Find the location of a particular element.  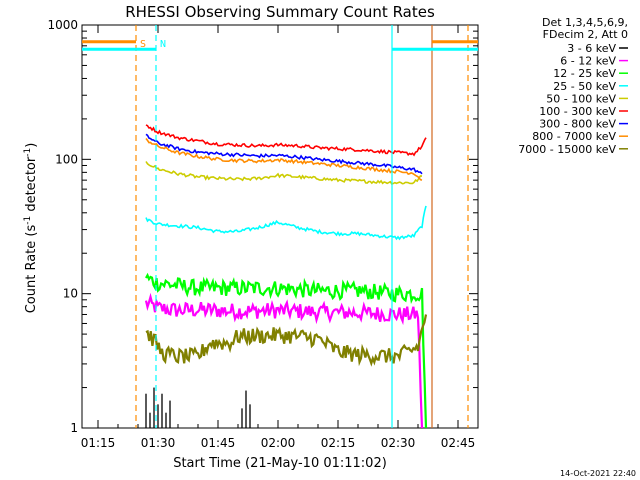

legend-label: 300 - 800 keV is located at coordinates (577, 124).